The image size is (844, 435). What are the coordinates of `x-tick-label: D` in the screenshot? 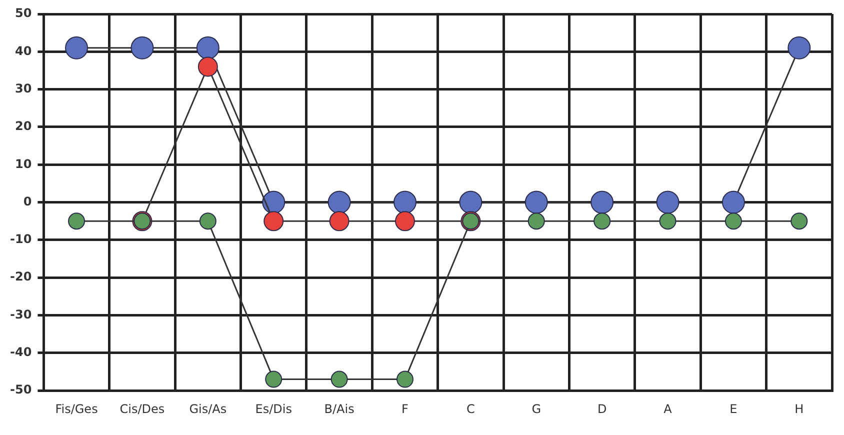 It's located at (602, 409).